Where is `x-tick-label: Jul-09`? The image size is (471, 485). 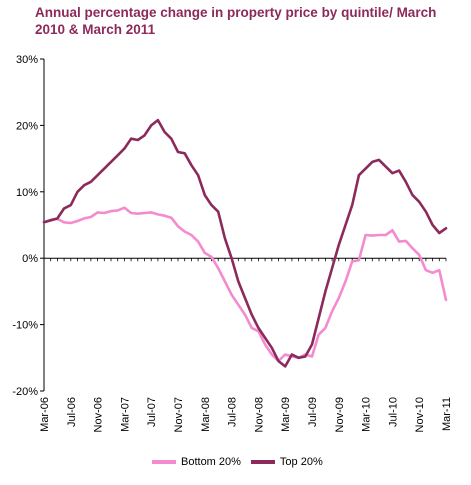 x-tick-label: Jul-09 is located at coordinates (313, 412).